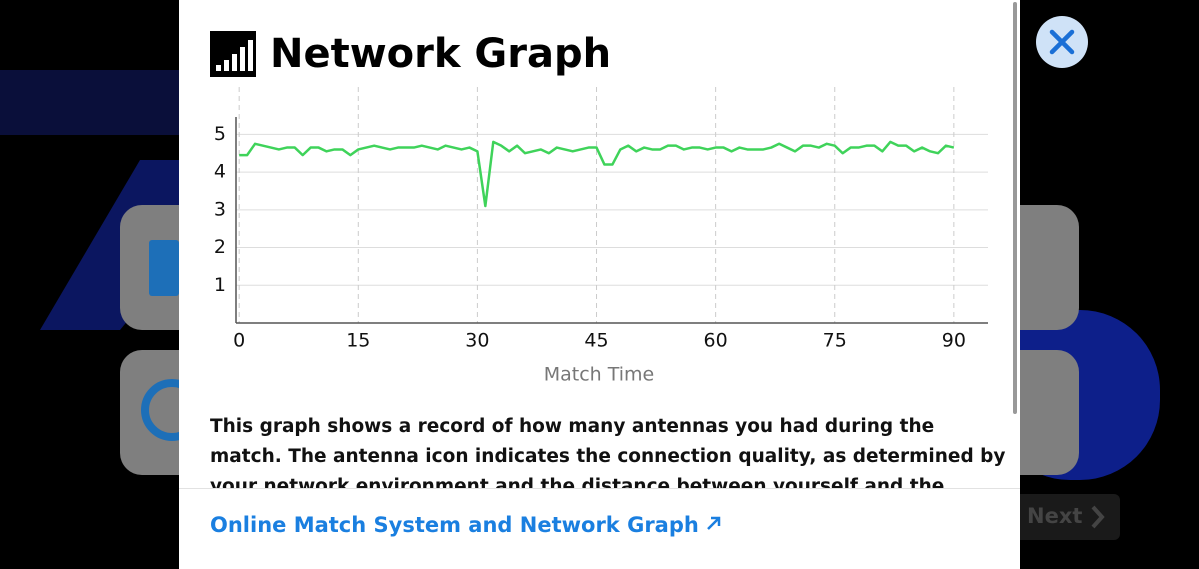  I want to click on footer, so click(599, 528).